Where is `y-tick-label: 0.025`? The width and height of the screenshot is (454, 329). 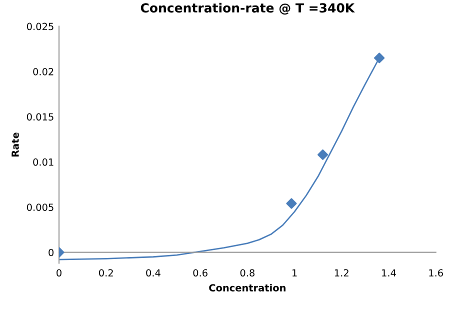 y-tick-label: 0.025 is located at coordinates (40, 26).